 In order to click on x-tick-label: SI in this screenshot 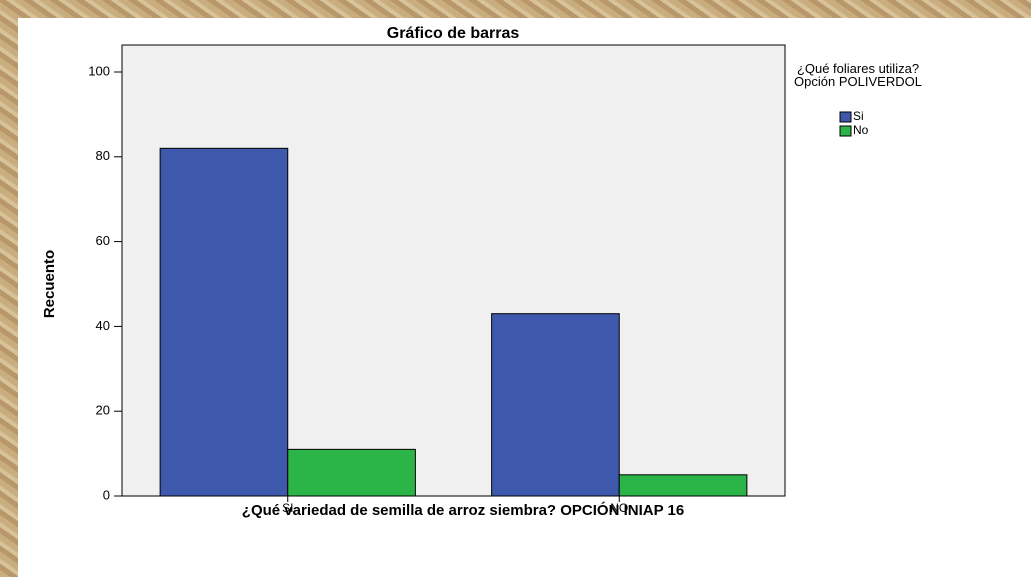, I will do `click(287, 508)`.